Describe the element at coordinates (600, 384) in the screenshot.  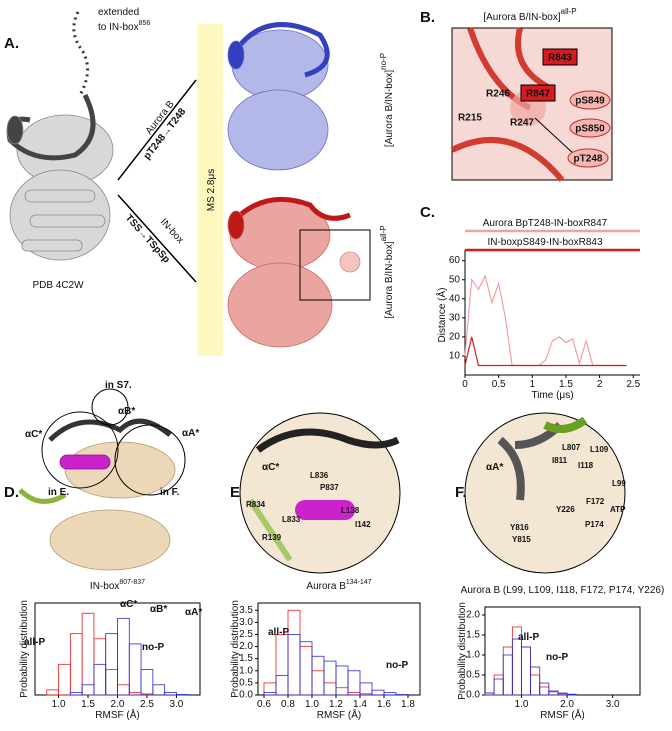
I see `x-tick-label: 2` at that location.